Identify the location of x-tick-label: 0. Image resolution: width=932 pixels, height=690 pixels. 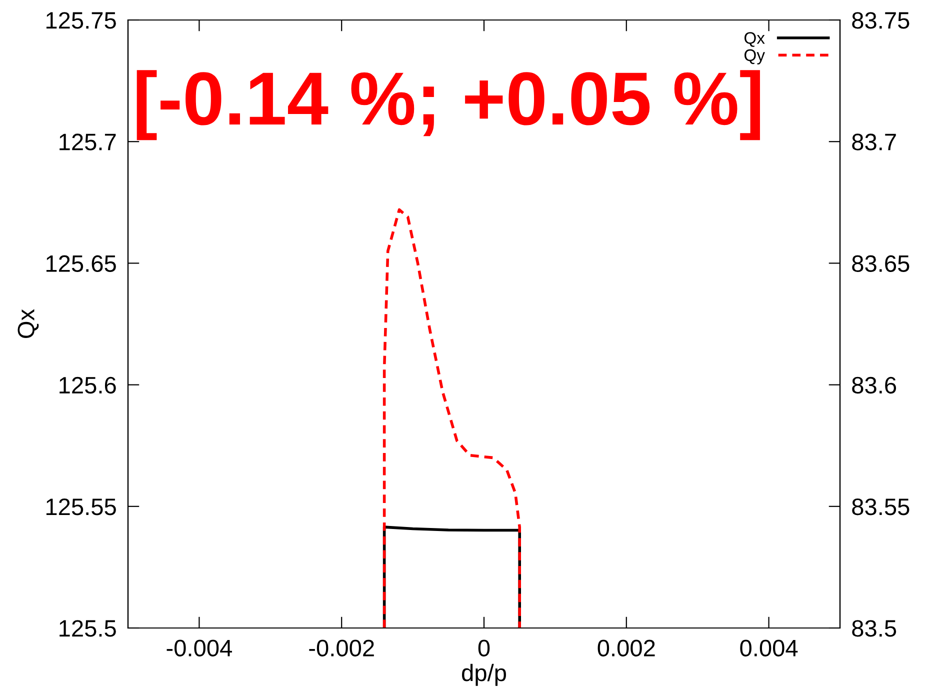
(484, 648).